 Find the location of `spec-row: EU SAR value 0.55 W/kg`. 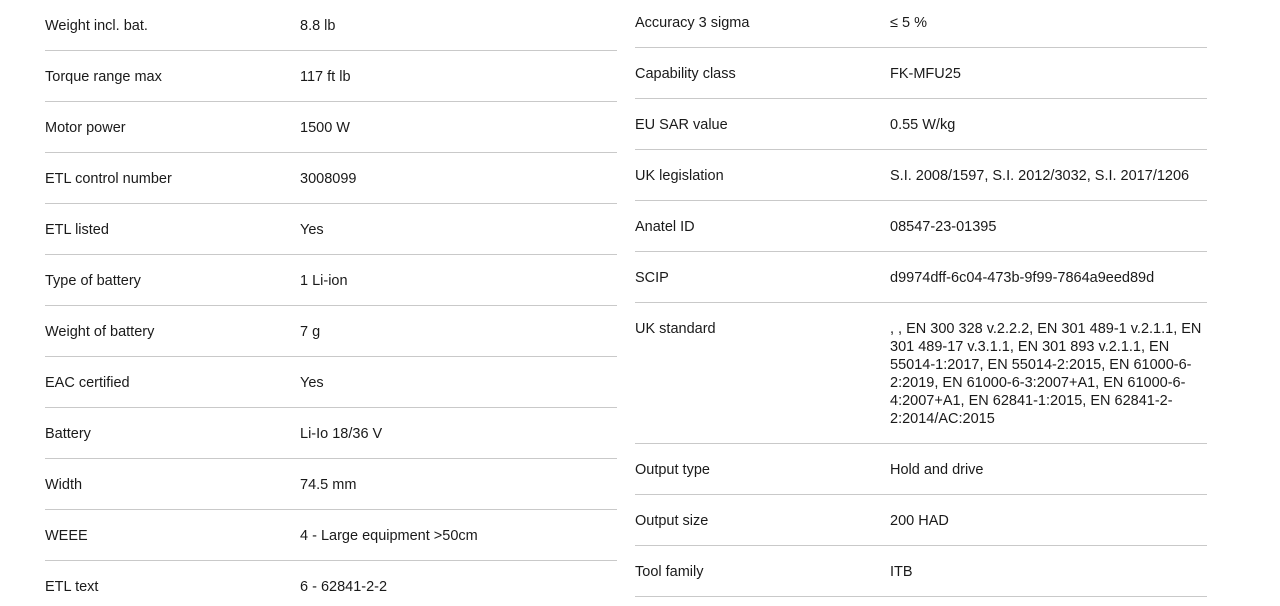

spec-row: EU SAR value 0.55 W/kg is located at coordinates (921, 124).